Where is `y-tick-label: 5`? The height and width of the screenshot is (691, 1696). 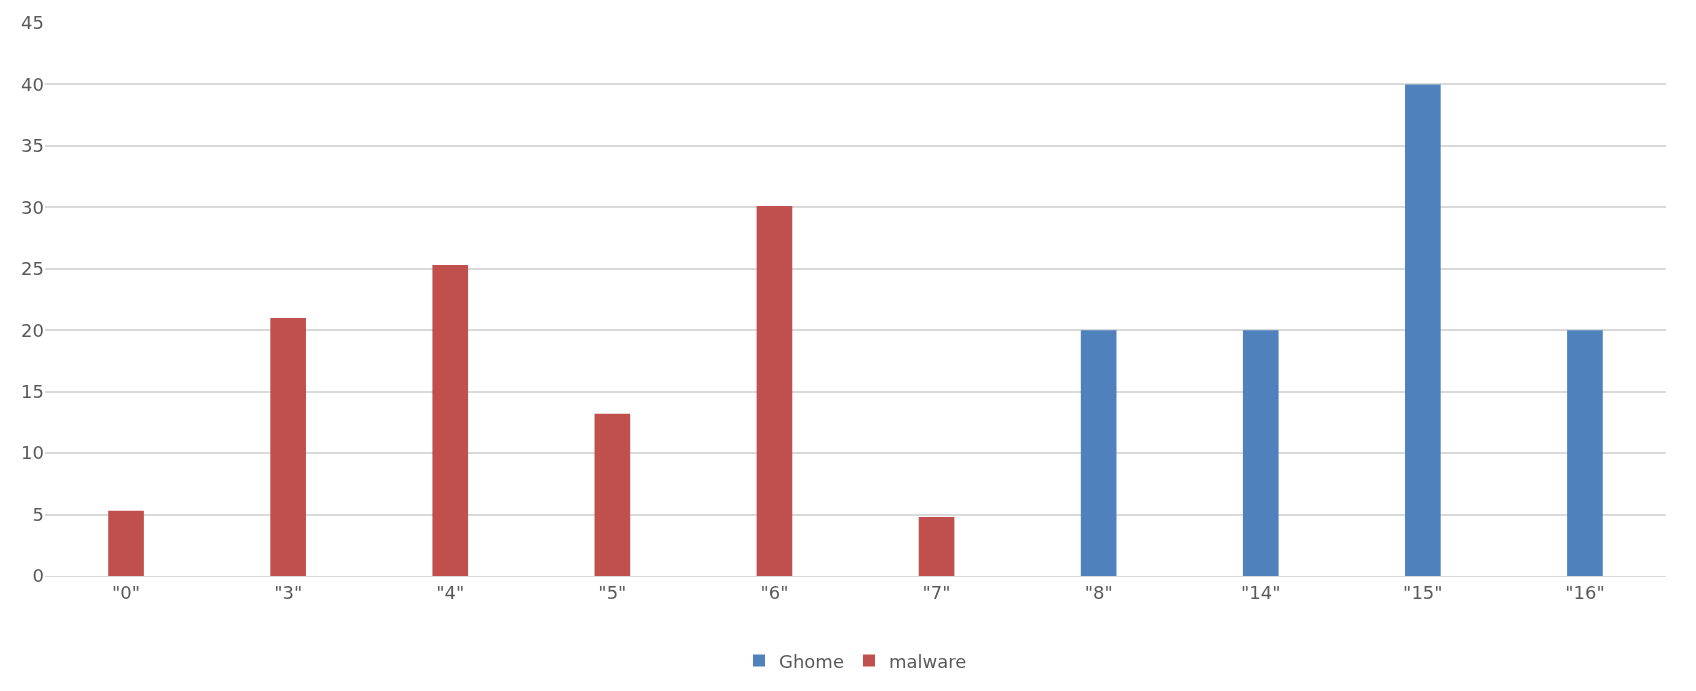
y-tick-label: 5 is located at coordinates (38, 514).